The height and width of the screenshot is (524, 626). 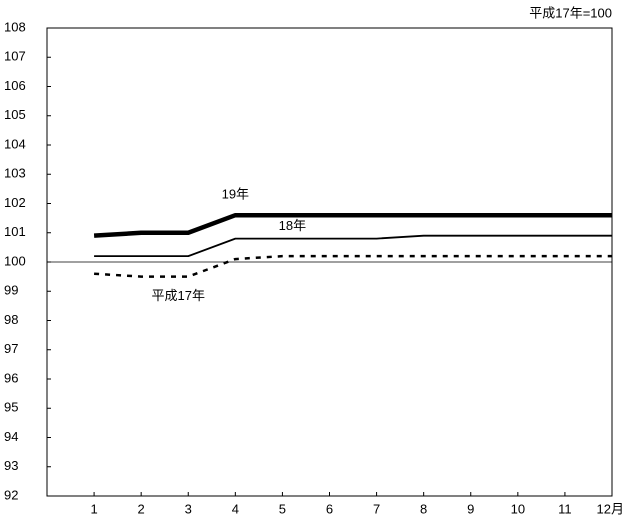 What do you see at coordinates (570, 12) in the screenshot?
I see `annotation: 平成17年=100` at bounding box center [570, 12].